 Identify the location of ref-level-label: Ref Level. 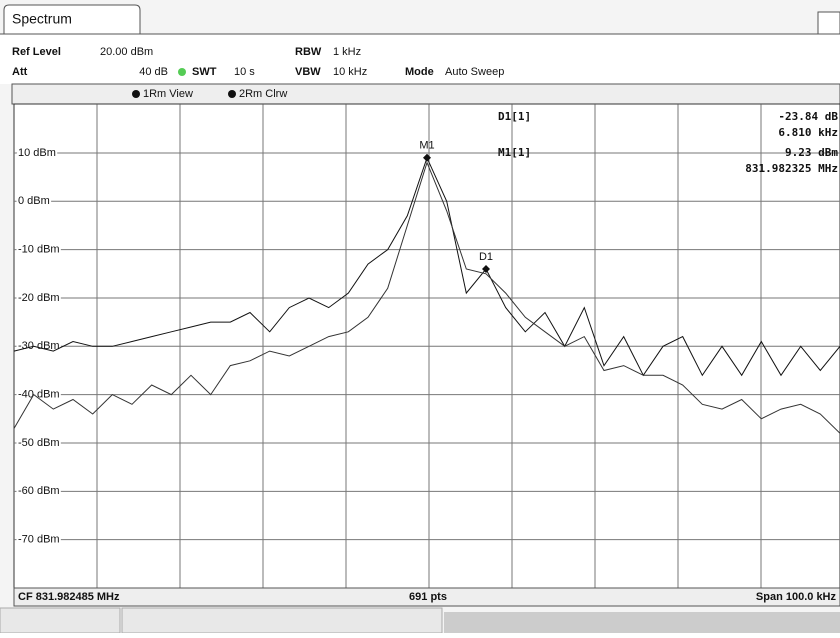
(36, 52).